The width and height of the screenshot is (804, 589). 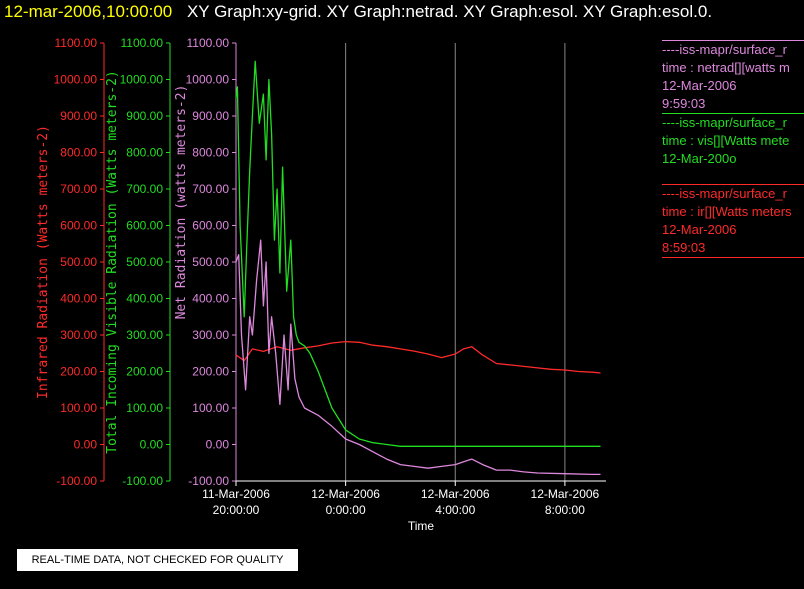 What do you see at coordinates (699, 229) in the screenshot?
I see `legend-ir-date: 12-Mar-2006` at bounding box center [699, 229].